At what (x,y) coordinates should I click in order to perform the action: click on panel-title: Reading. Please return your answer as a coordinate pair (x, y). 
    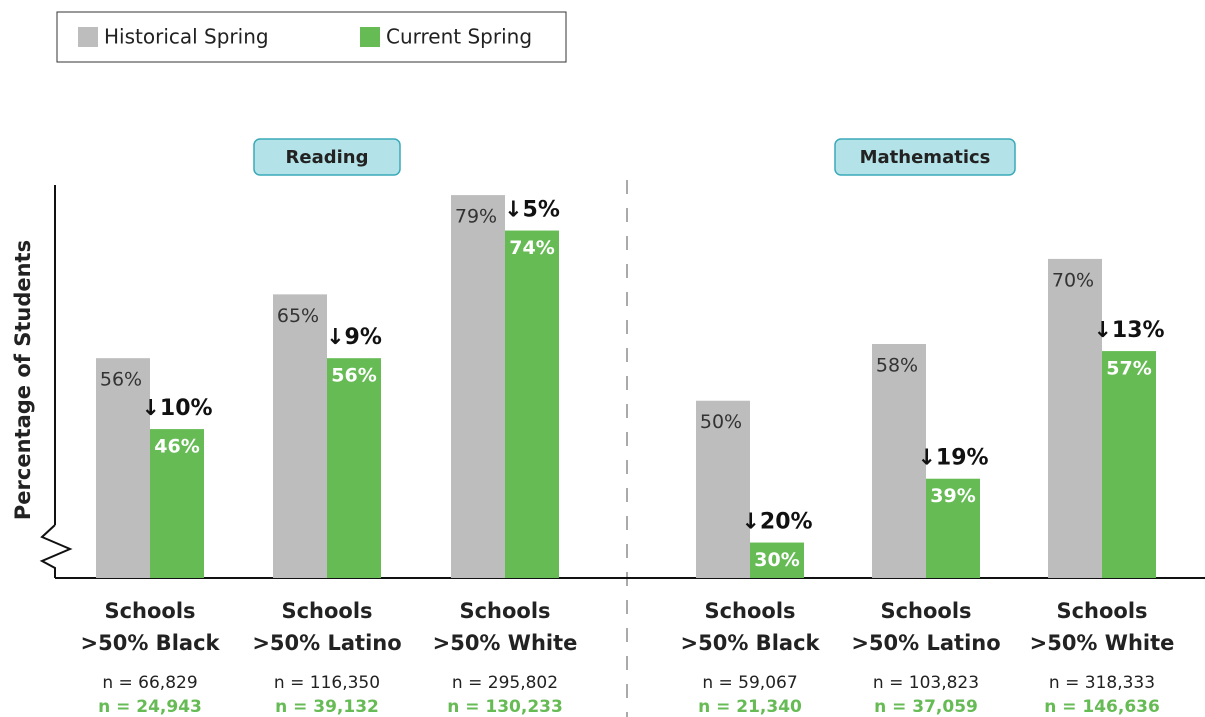
    Looking at the image, I should click on (327, 157).